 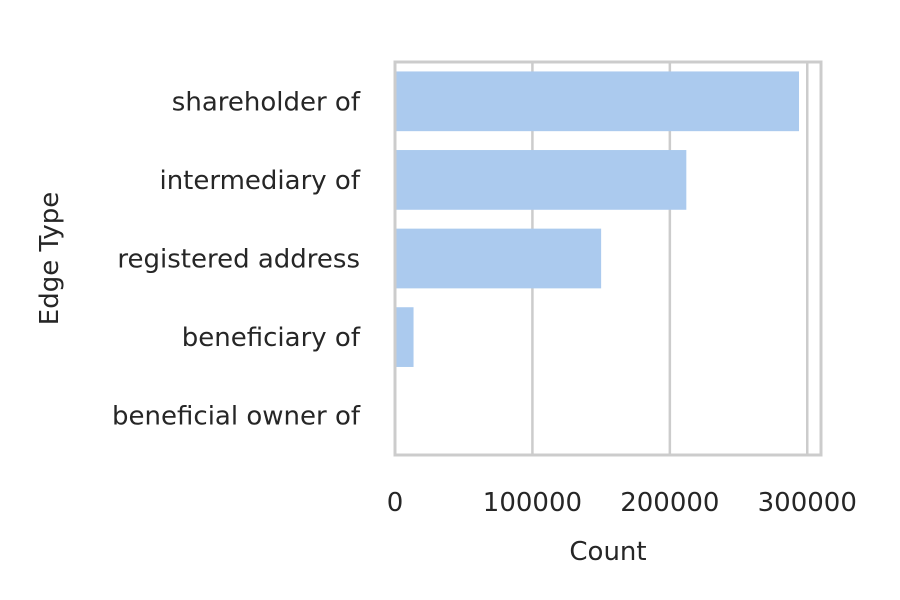 I want to click on bar-intermediary-of, so click(x=541, y=180).